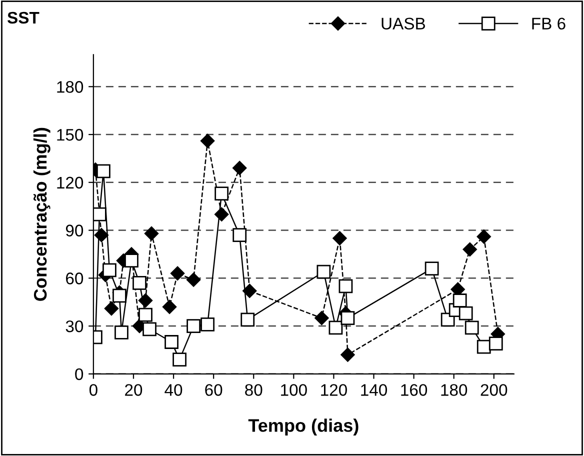 This screenshot has height=456, width=584. Describe the element at coordinates (79, 374) in the screenshot. I see `y-tick-label: 0` at that location.